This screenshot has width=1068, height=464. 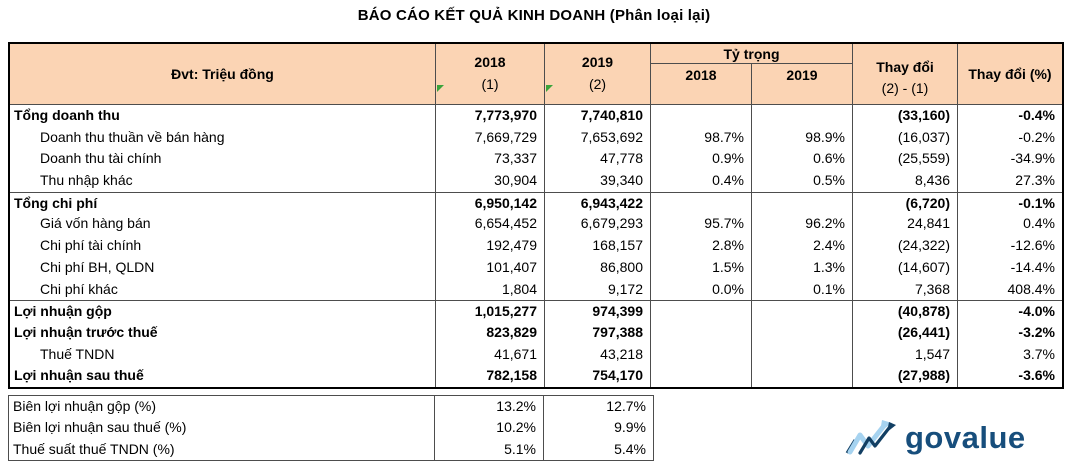 I want to click on change-cell: 1,547, so click(x=905, y=354).